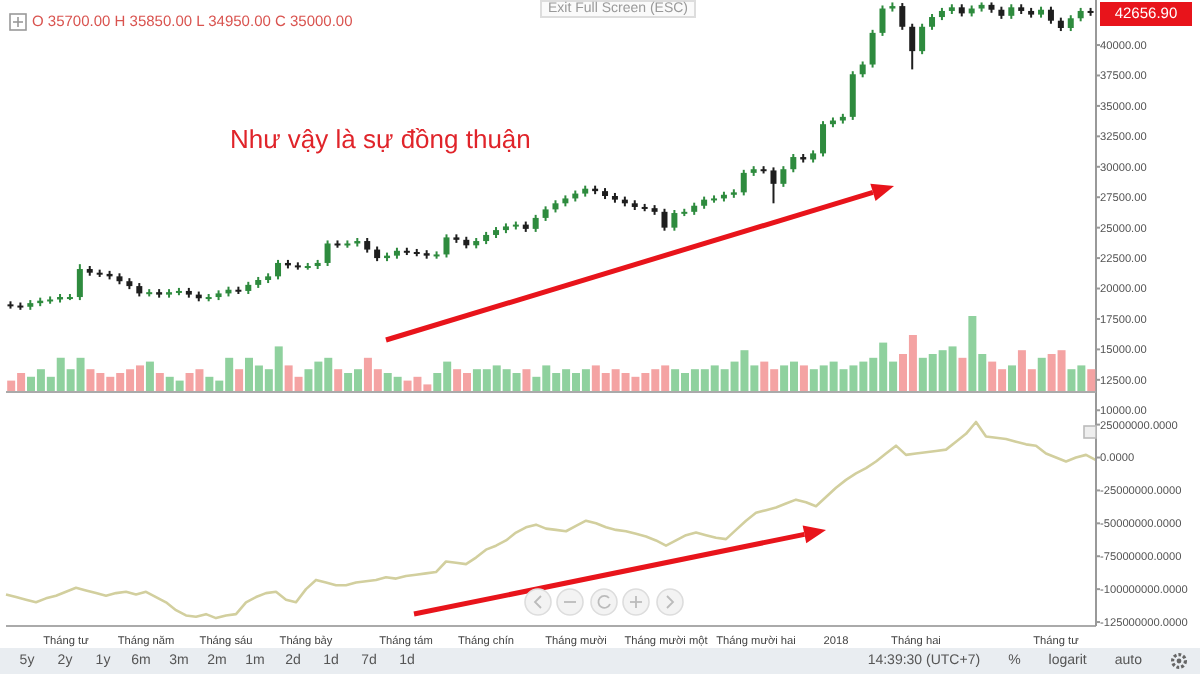 The width and height of the screenshot is (1200, 674). I want to click on annotation: Như vậy là sự đồng thuận, so click(380, 139).